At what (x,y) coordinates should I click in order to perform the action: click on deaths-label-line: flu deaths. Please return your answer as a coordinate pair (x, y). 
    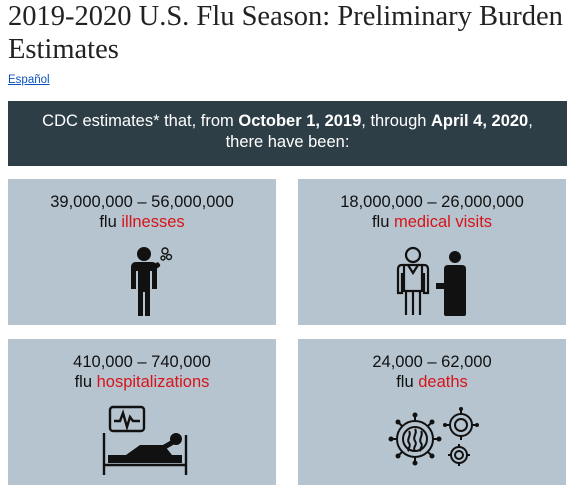
    Looking at the image, I should click on (432, 382).